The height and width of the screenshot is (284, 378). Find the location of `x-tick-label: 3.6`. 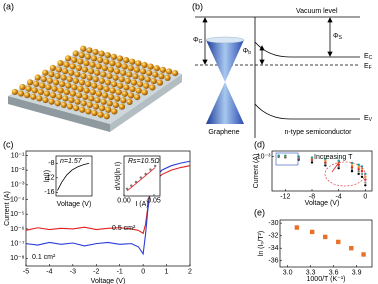

x-tick-label: 3.6 is located at coordinates (334, 273).